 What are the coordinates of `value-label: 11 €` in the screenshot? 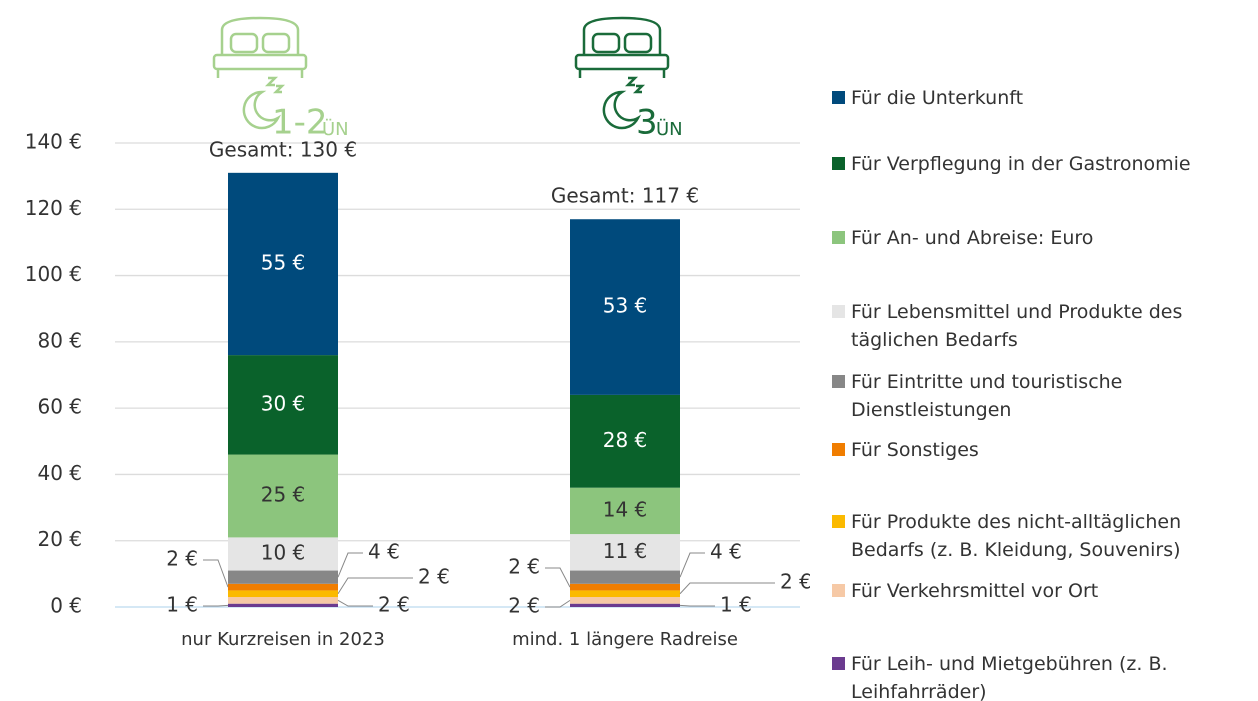 It's located at (625, 551).